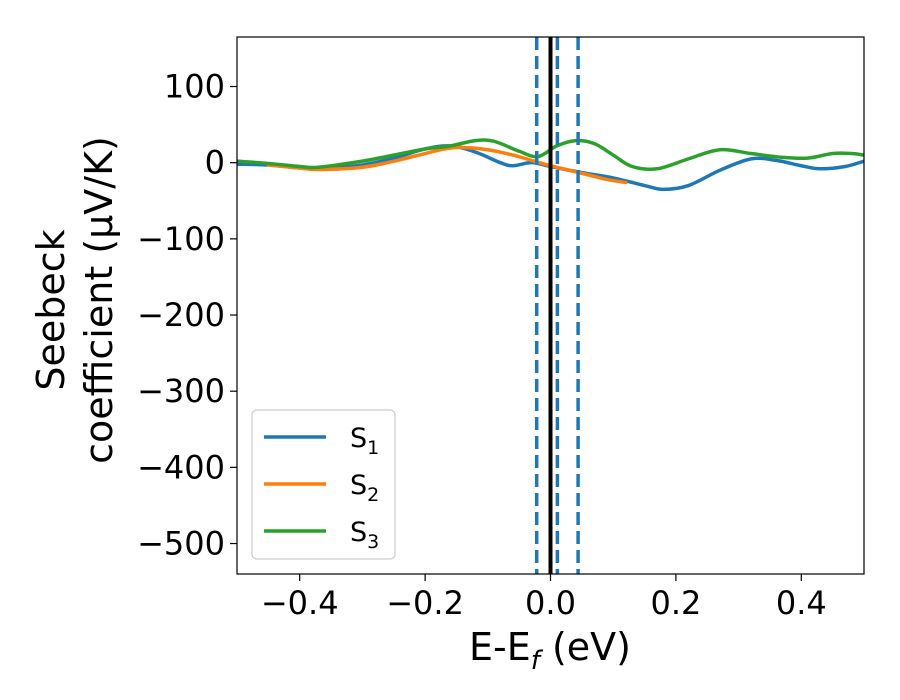  What do you see at coordinates (550, 650) in the screenshot?
I see `x-axis-label: E-Ef (eV)` at bounding box center [550, 650].